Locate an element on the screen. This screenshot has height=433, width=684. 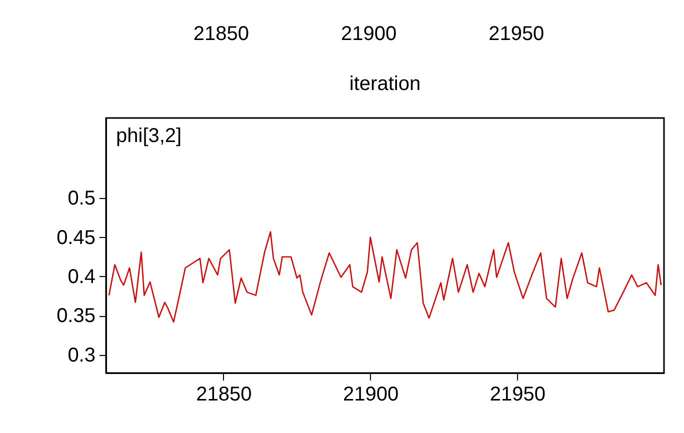
x-tick-label: 21850 is located at coordinates (224, 395).